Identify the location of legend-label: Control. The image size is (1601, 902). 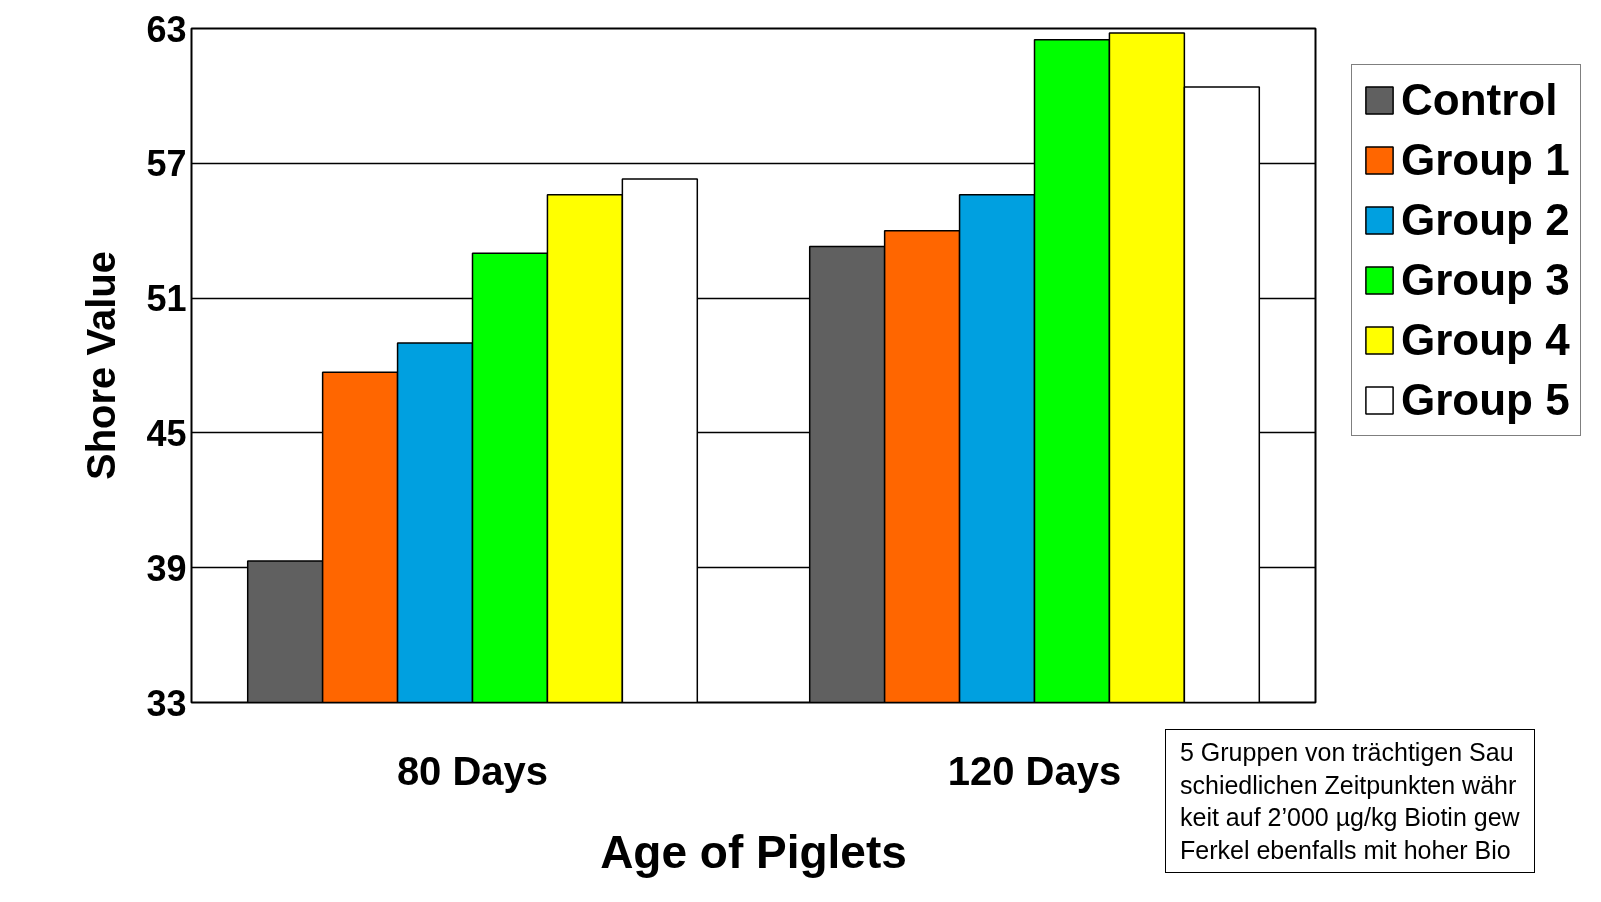
(1479, 100).